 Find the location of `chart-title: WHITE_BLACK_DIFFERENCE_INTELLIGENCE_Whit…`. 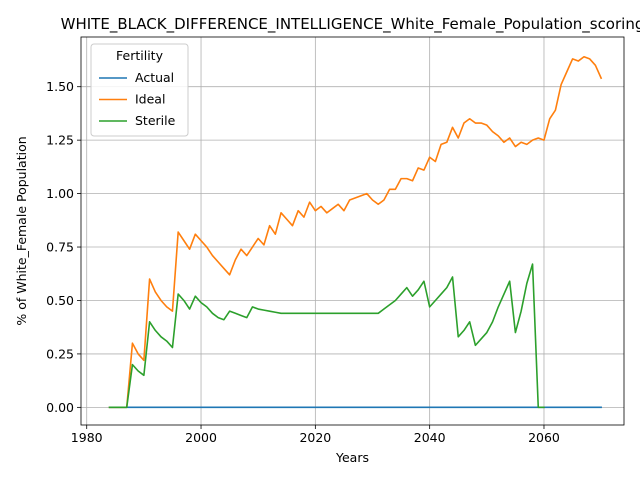

chart-title: WHITE_BLACK_DIFFERENCE_INTELLIGENCE_Whit… is located at coordinates (350, 24).